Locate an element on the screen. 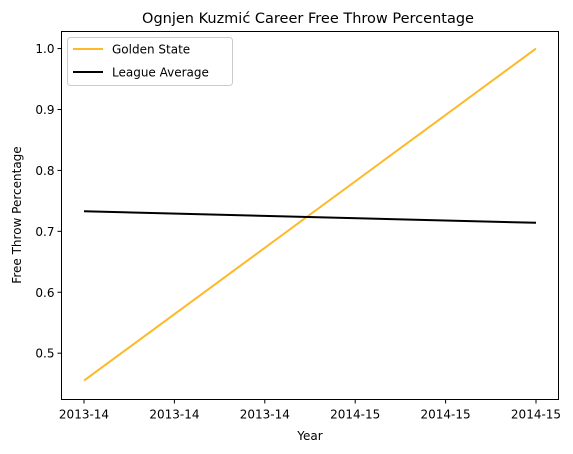  y-tick-label: 0.5 is located at coordinates (44, 354).